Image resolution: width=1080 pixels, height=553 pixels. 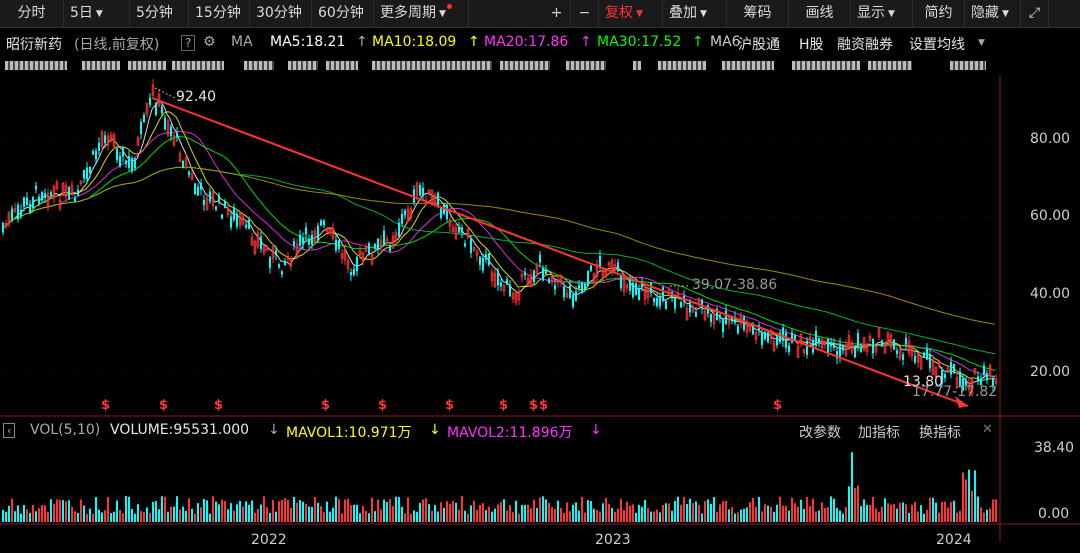 I want to click on arrow-up-icon: ↑, so click(x=362, y=42).